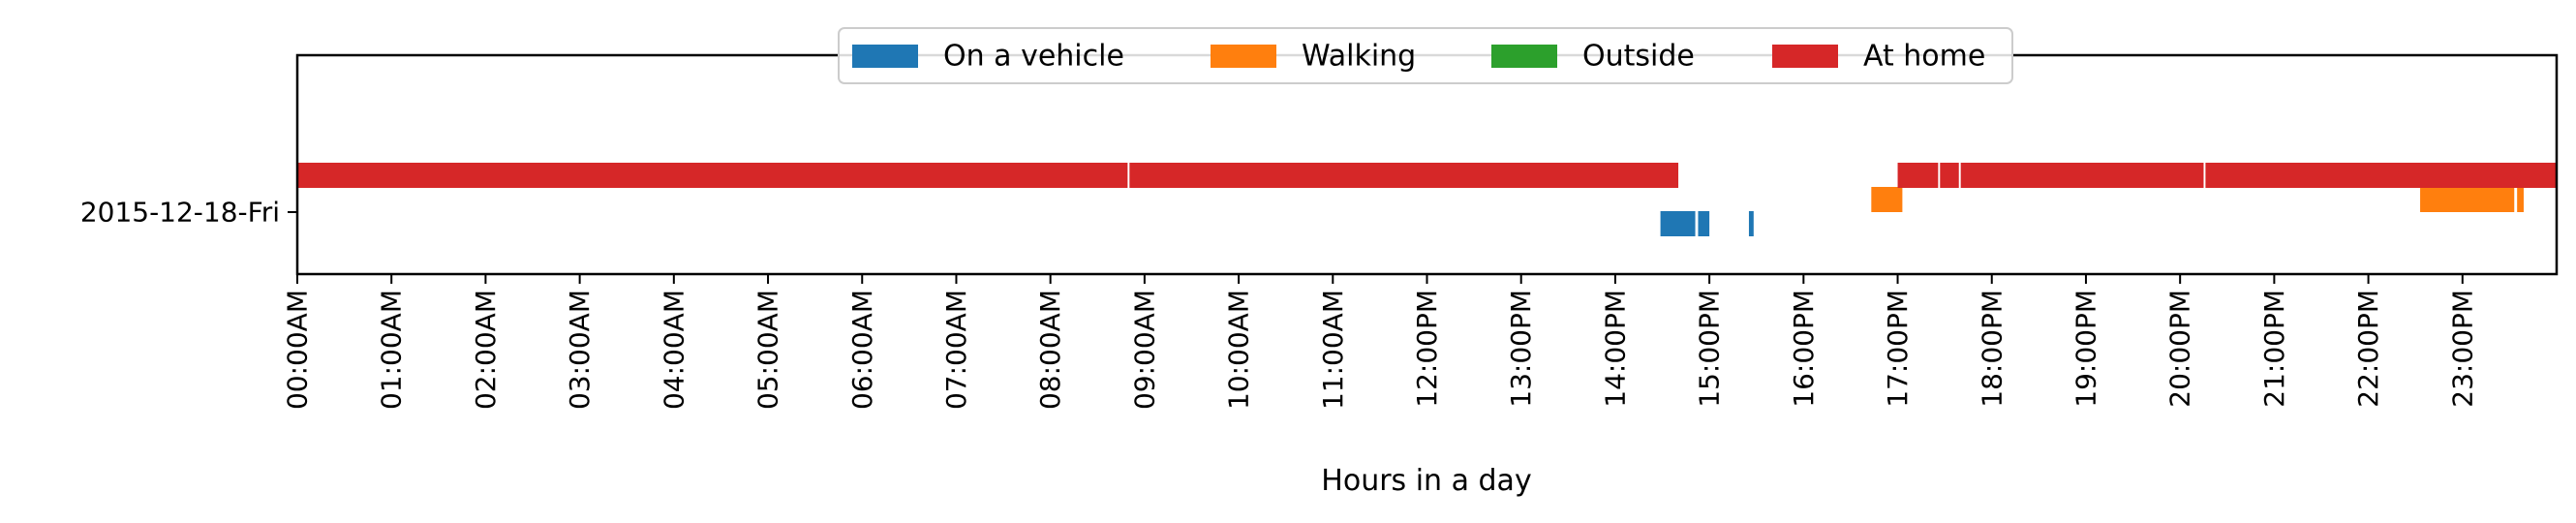 The height and width of the screenshot is (523, 2576). Describe the element at coordinates (1924, 57) in the screenshot. I see `legend-label-at-home: At home` at that location.